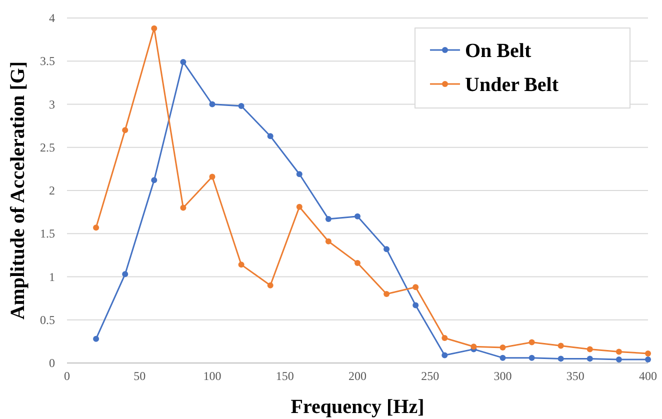  Describe the element at coordinates (512, 85) in the screenshot. I see `legend-label: Under Belt` at that location.